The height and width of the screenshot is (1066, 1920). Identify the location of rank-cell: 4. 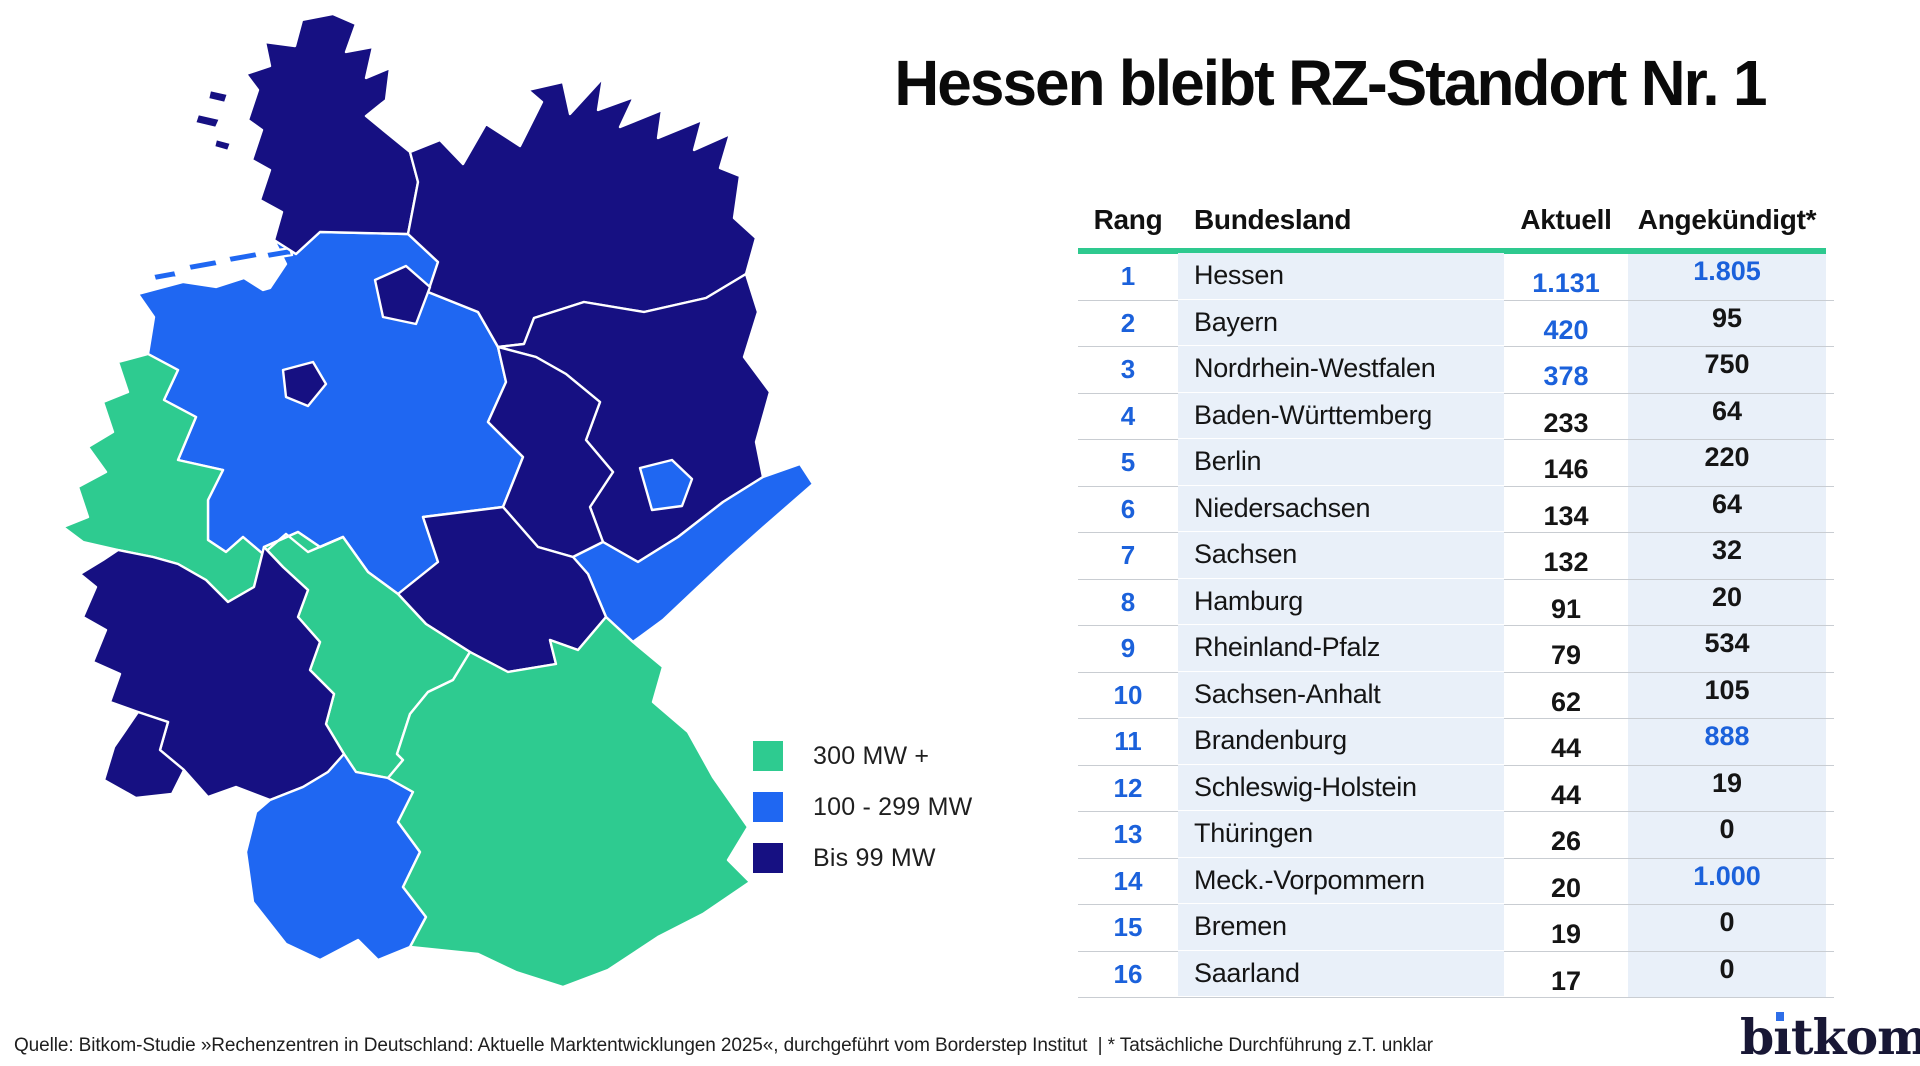
(1128, 415).